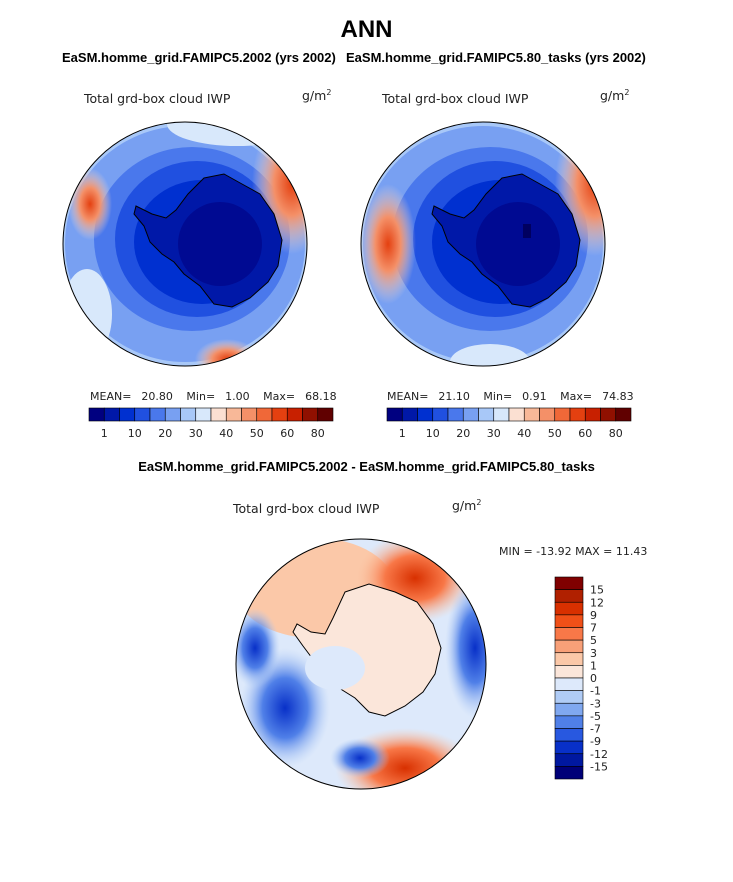 This screenshot has width=733, height=882. Describe the element at coordinates (257, 433) in the screenshot. I see `panel1-colorbar-tick-label: 50` at that location.